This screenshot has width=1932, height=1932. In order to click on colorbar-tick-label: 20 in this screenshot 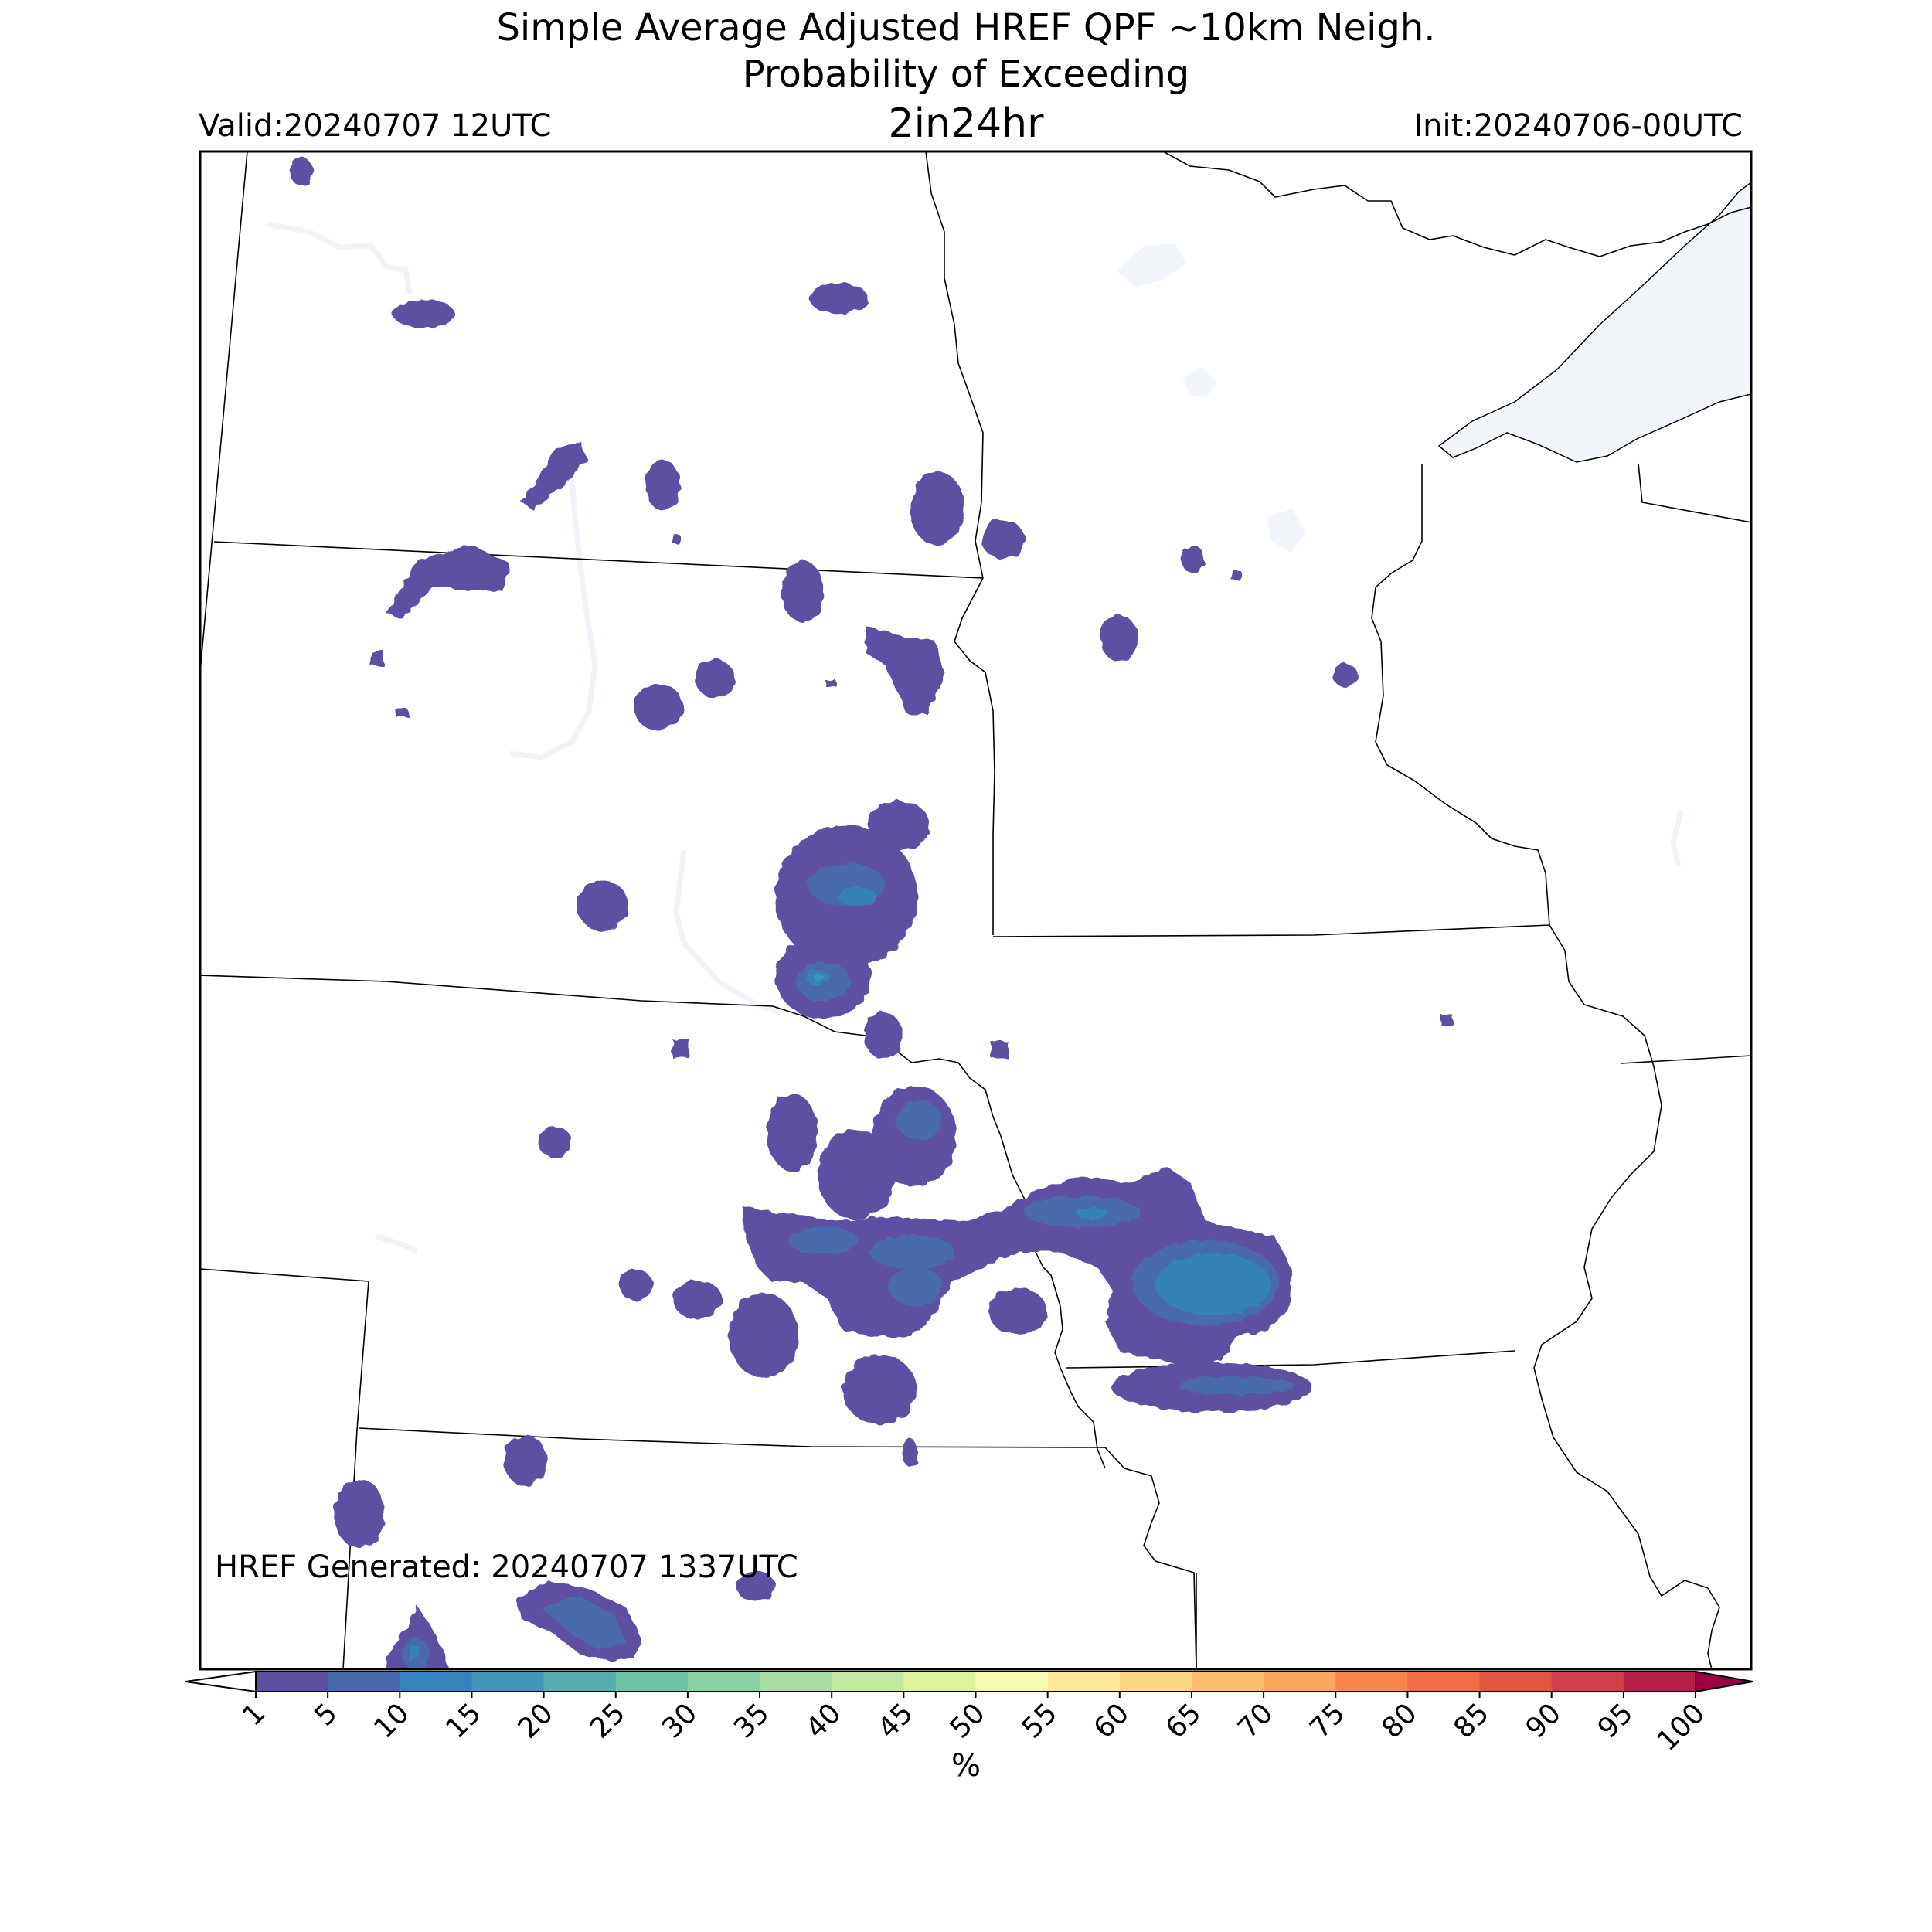, I will do `click(536, 1721)`.